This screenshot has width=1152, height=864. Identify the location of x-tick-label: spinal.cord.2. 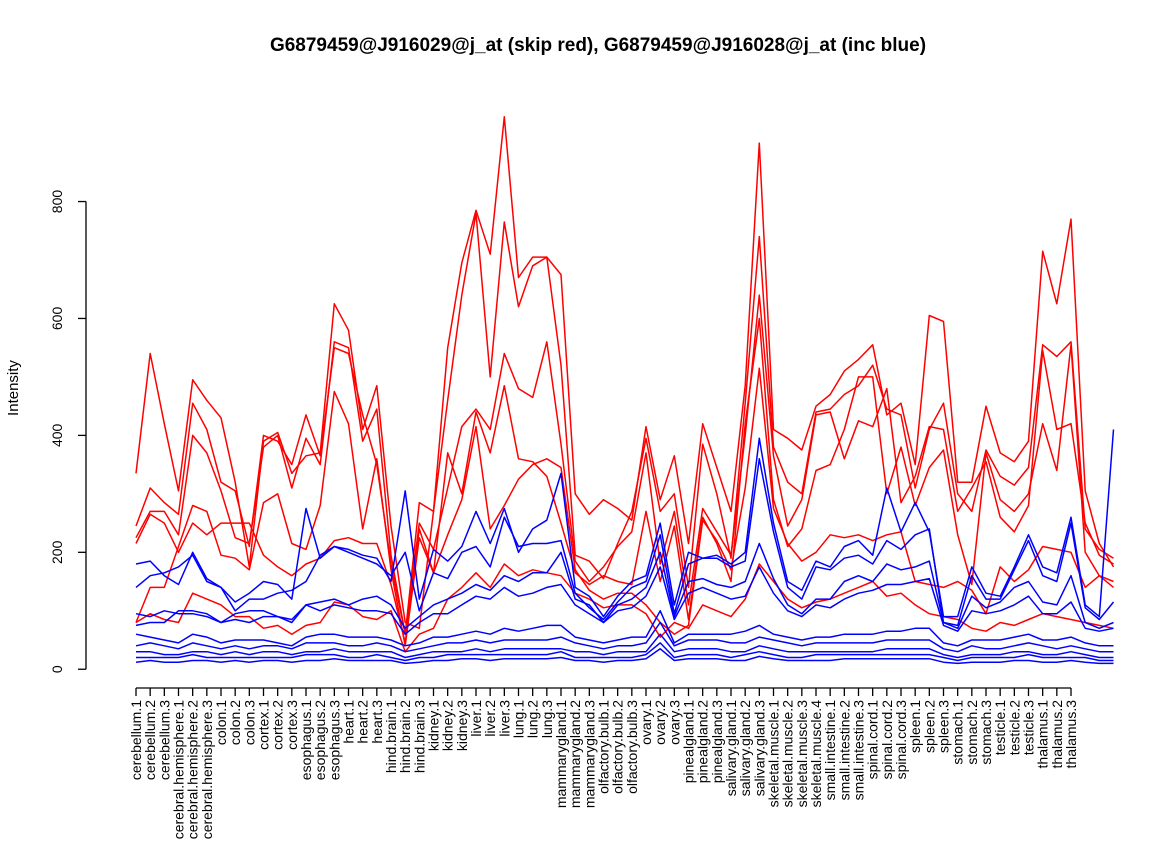
(887, 740).